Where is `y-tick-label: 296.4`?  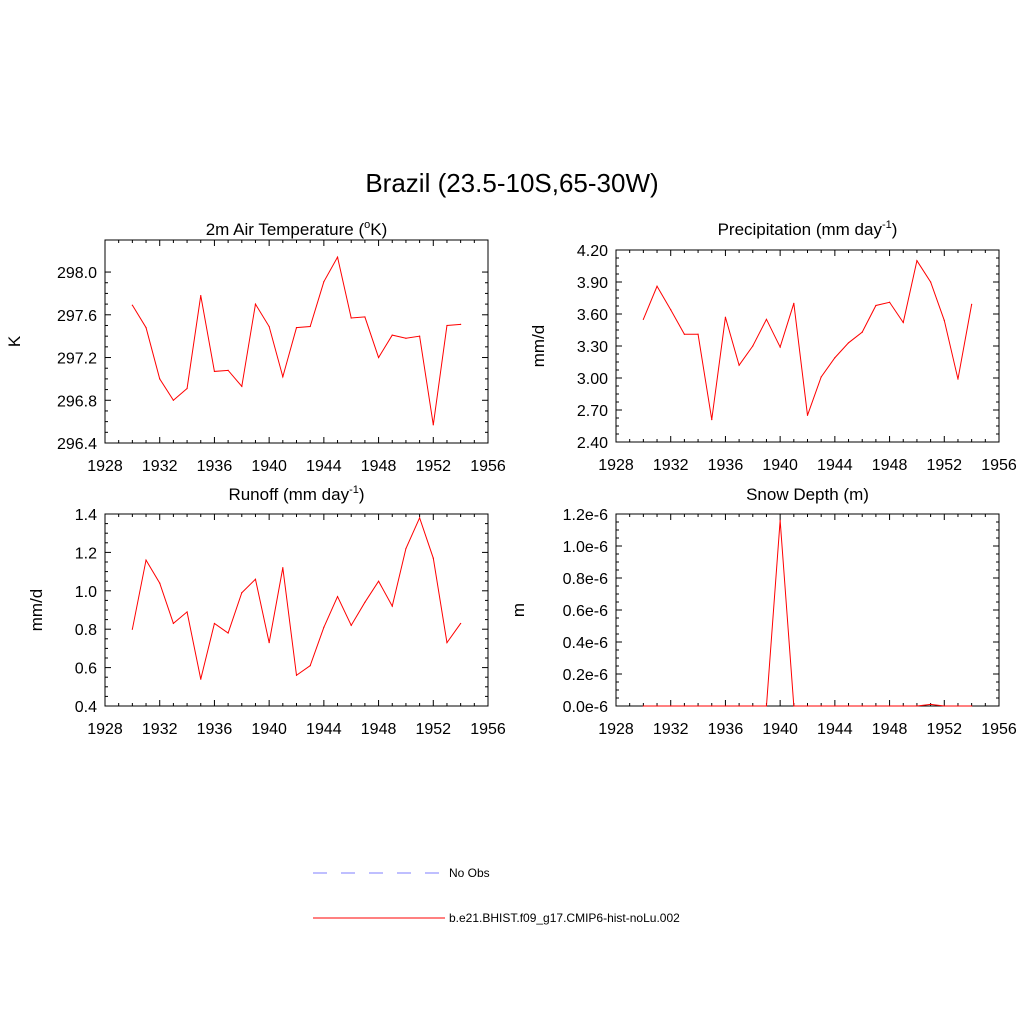
y-tick-label: 296.4 is located at coordinates (77, 444).